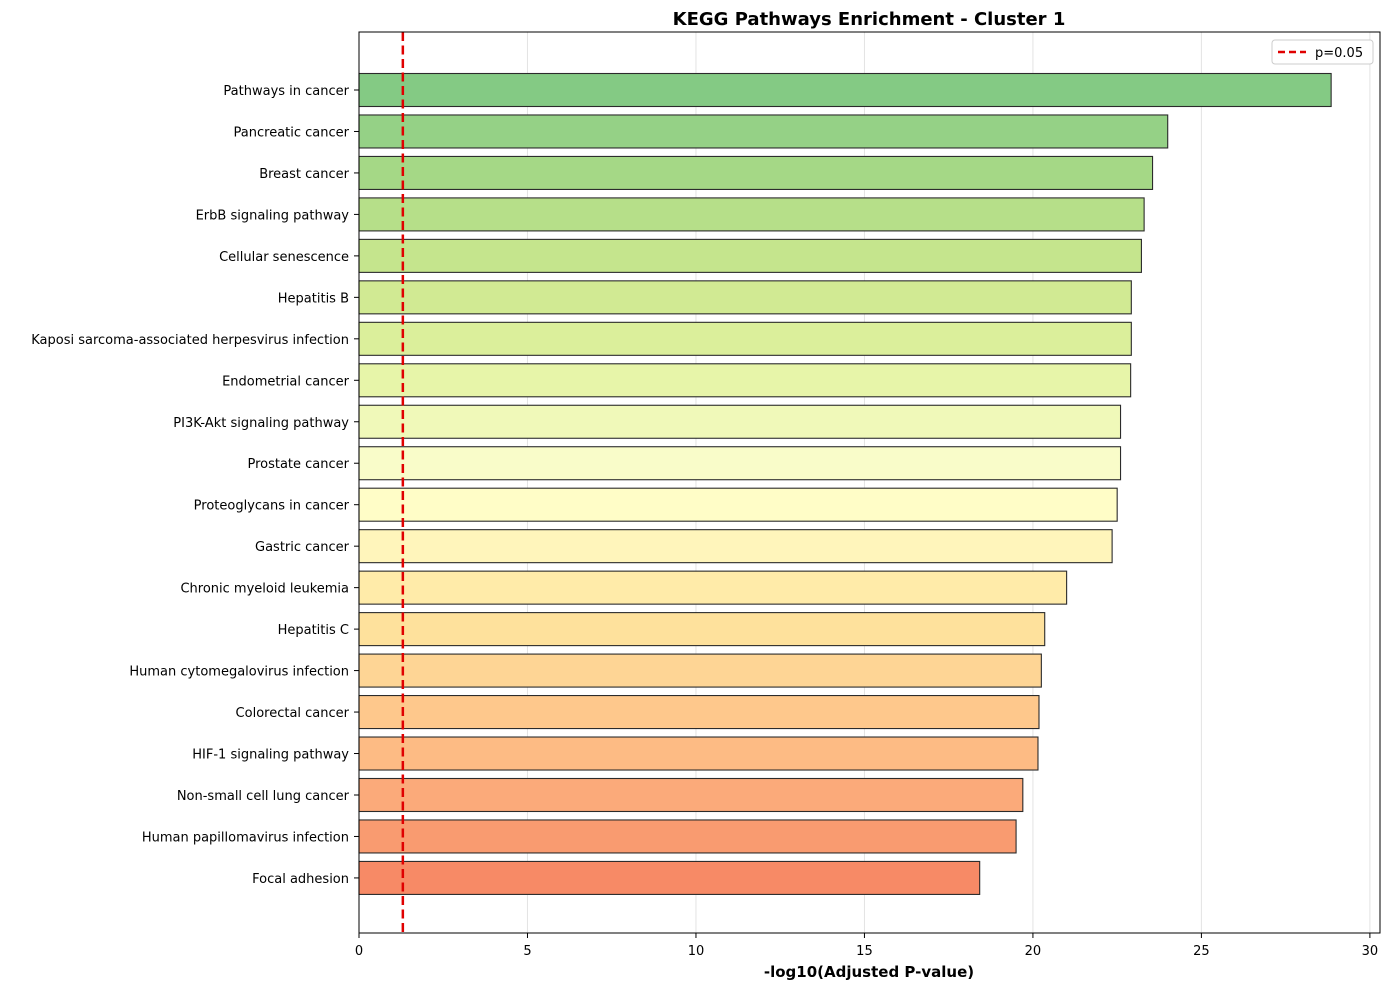 Image resolution: width=1390 pixels, height=993 pixels. What do you see at coordinates (302, 547) in the screenshot?
I see `y-tick-label: Gastric cancer` at bounding box center [302, 547].